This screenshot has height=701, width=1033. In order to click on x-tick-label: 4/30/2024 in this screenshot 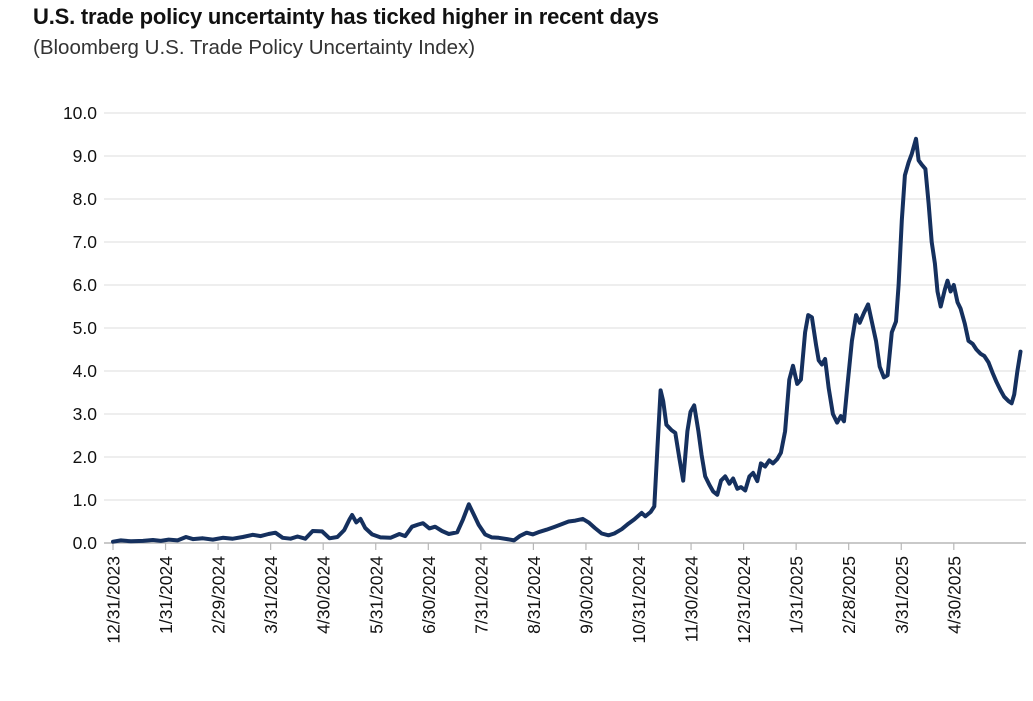, I will do `click(324, 595)`.